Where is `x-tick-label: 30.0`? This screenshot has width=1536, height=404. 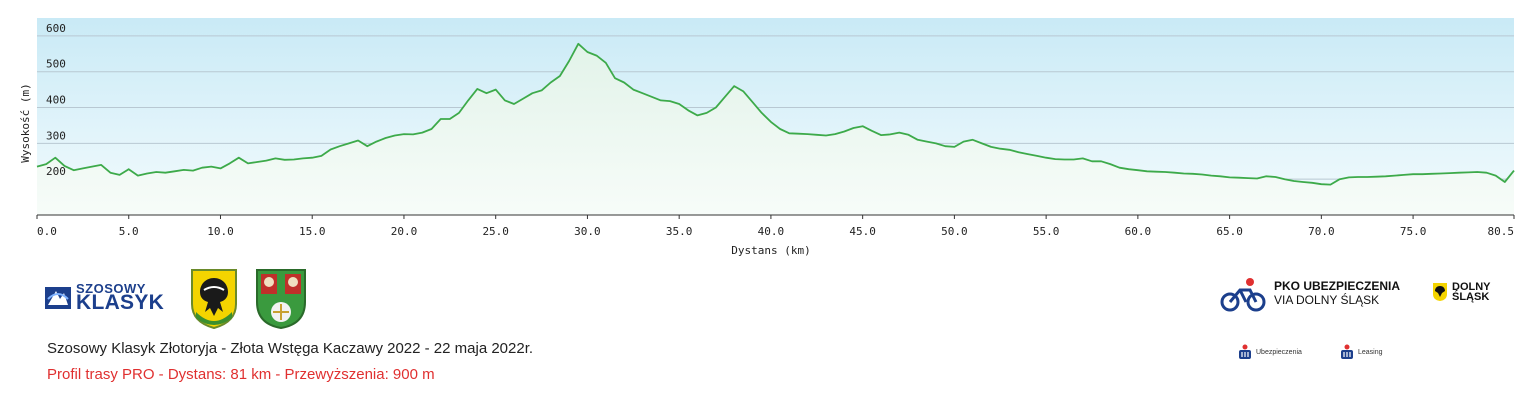
x-tick-label: 30.0 is located at coordinates (587, 231).